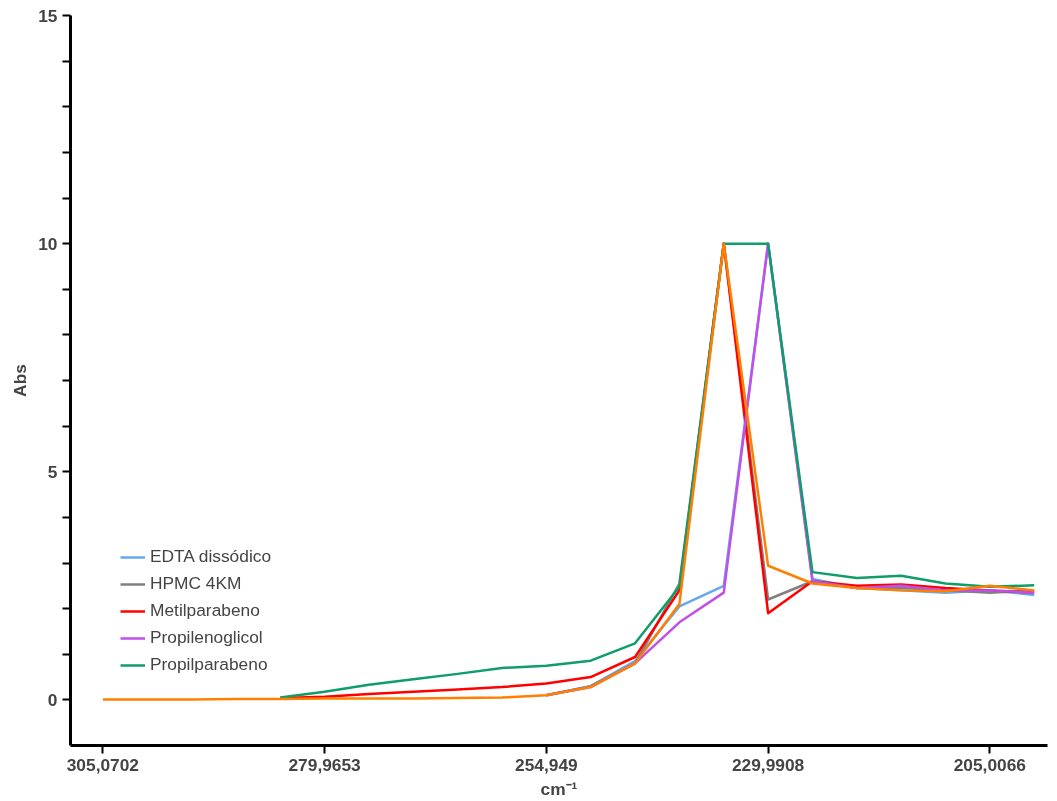 The height and width of the screenshot is (801, 1057). What do you see at coordinates (52, 699) in the screenshot?
I see `y-tick-label: 0` at bounding box center [52, 699].